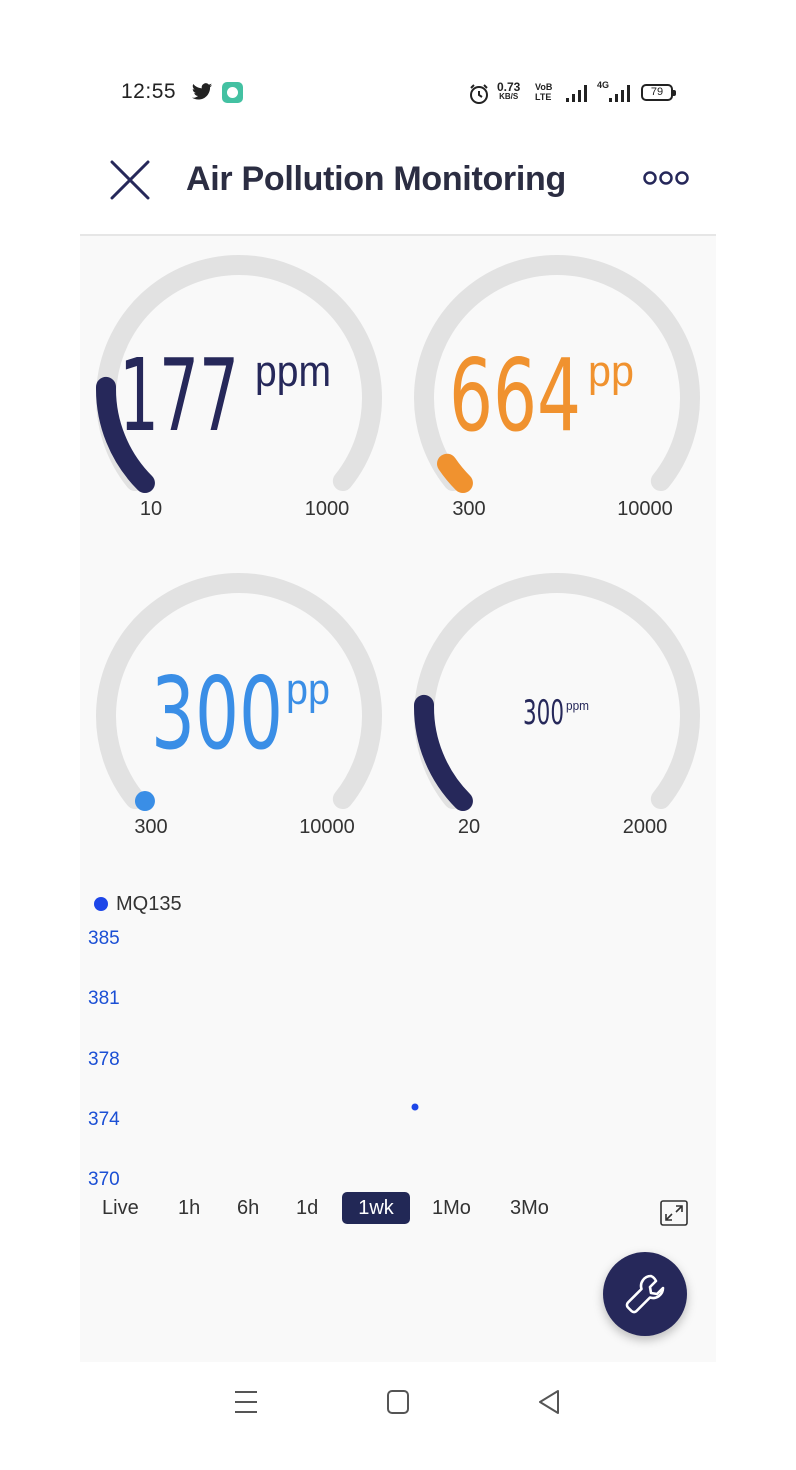  I want to click on gauge-2: 664 pp 300 10000, so click(557, 395).